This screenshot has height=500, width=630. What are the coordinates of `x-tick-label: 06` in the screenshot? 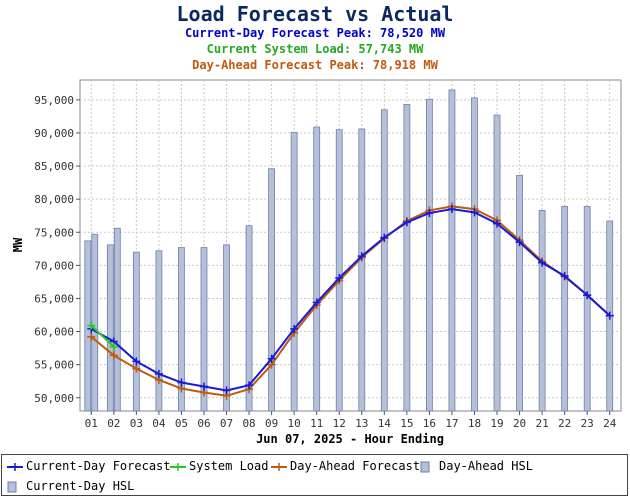 It's located at (203, 423).